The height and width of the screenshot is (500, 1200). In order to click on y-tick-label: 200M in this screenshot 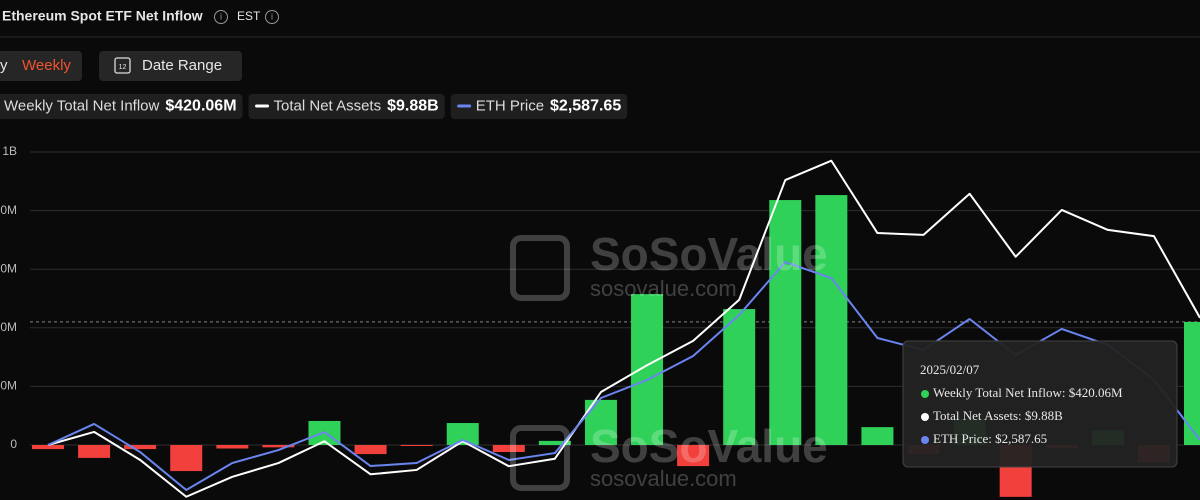, I will do `click(8, 386)`.